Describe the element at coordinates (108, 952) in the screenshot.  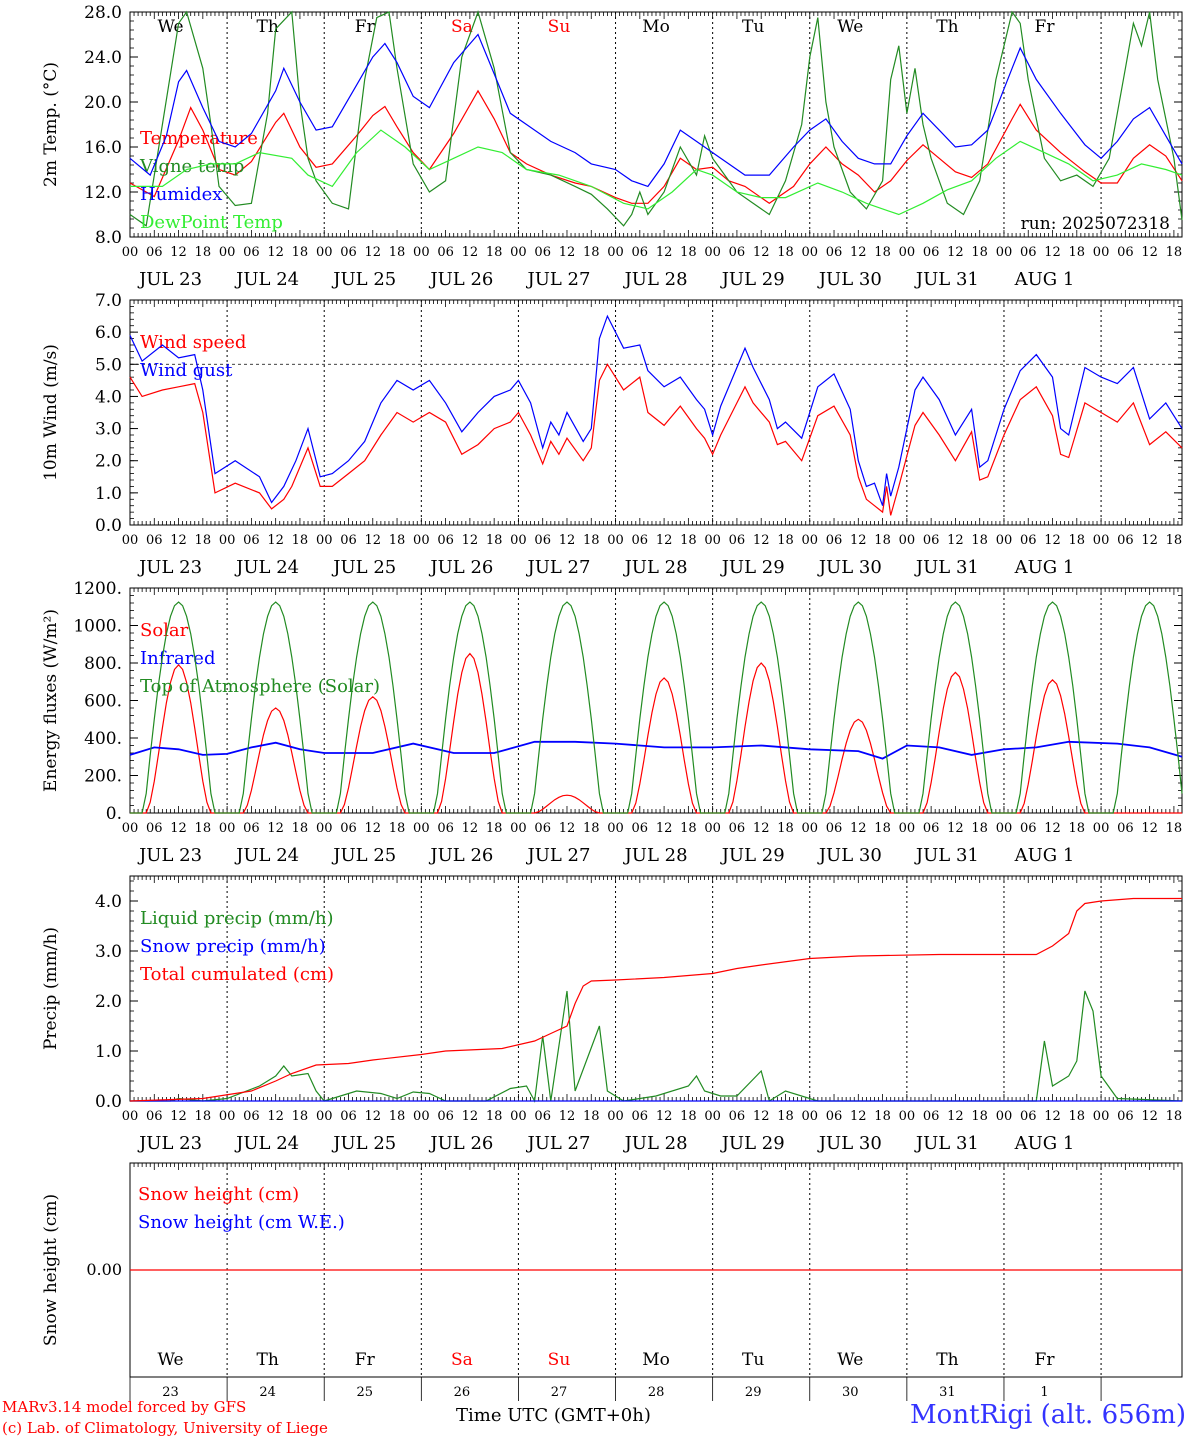
I see `y-tick-label: 3.0` at that location.